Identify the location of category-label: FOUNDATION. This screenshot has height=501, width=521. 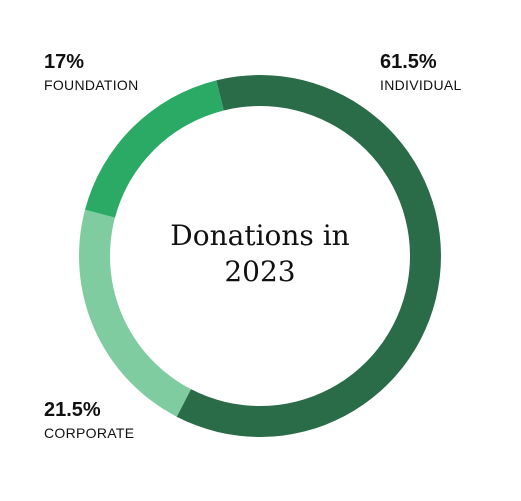
(91, 85).